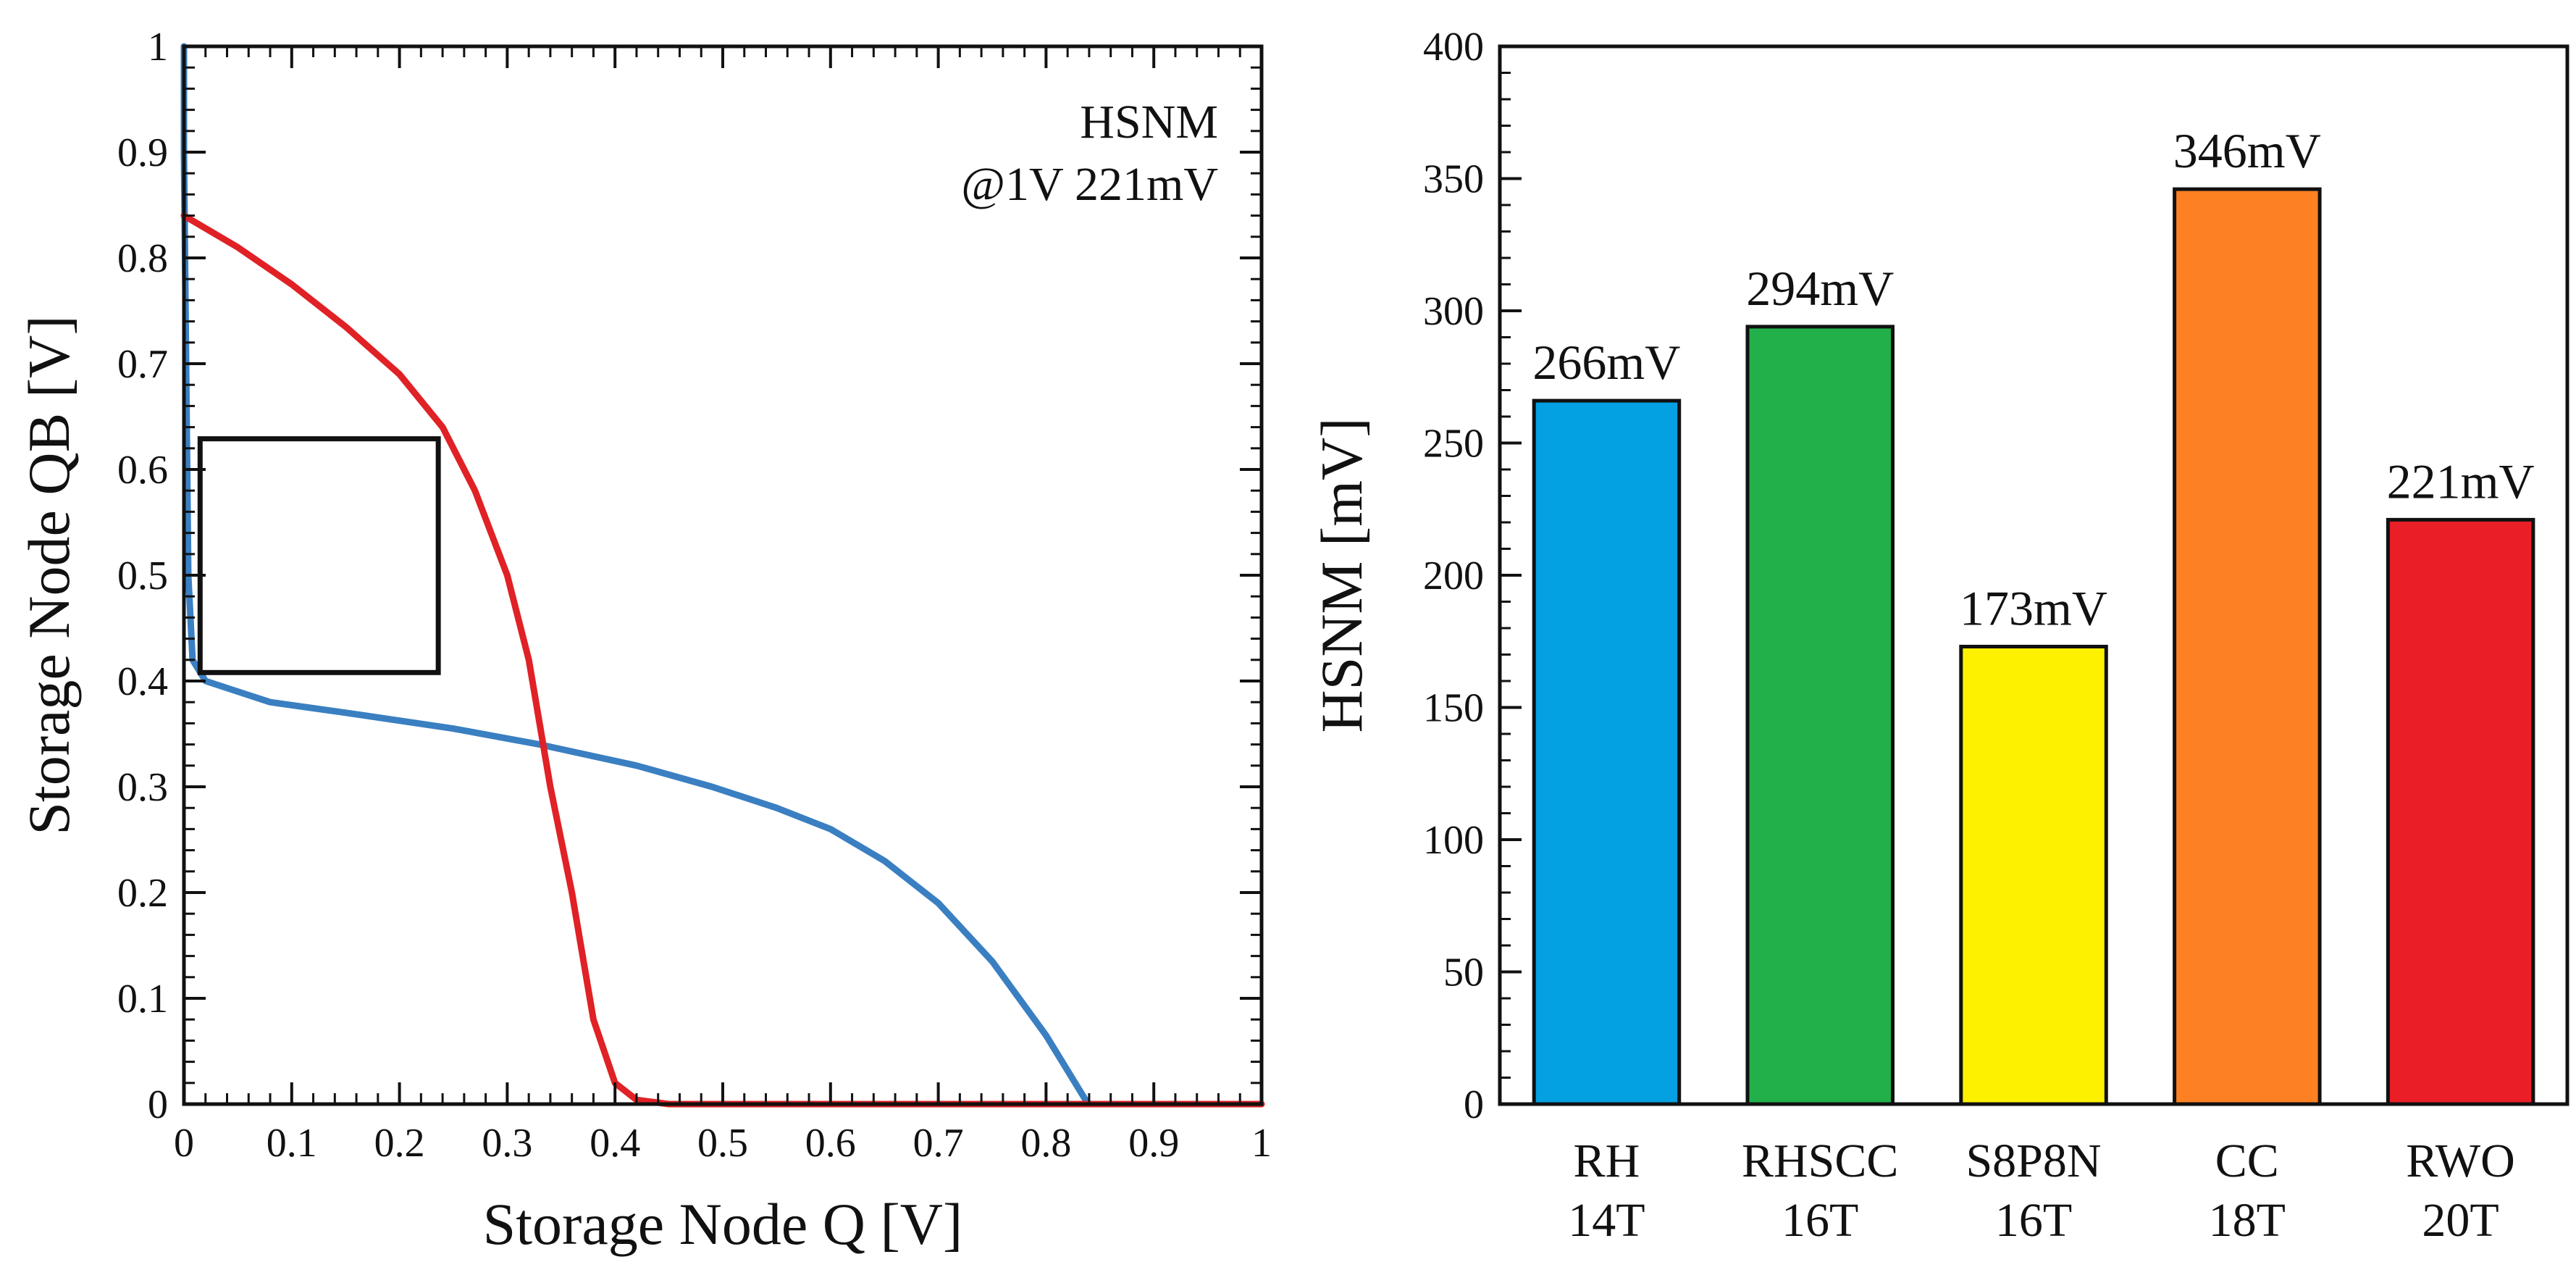 Image resolution: width=2576 pixels, height=1270 pixels. What do you see at coordinates (2247, 646) in the screenshot?
I see `bar-cc` at bounding box center [2247, 646].